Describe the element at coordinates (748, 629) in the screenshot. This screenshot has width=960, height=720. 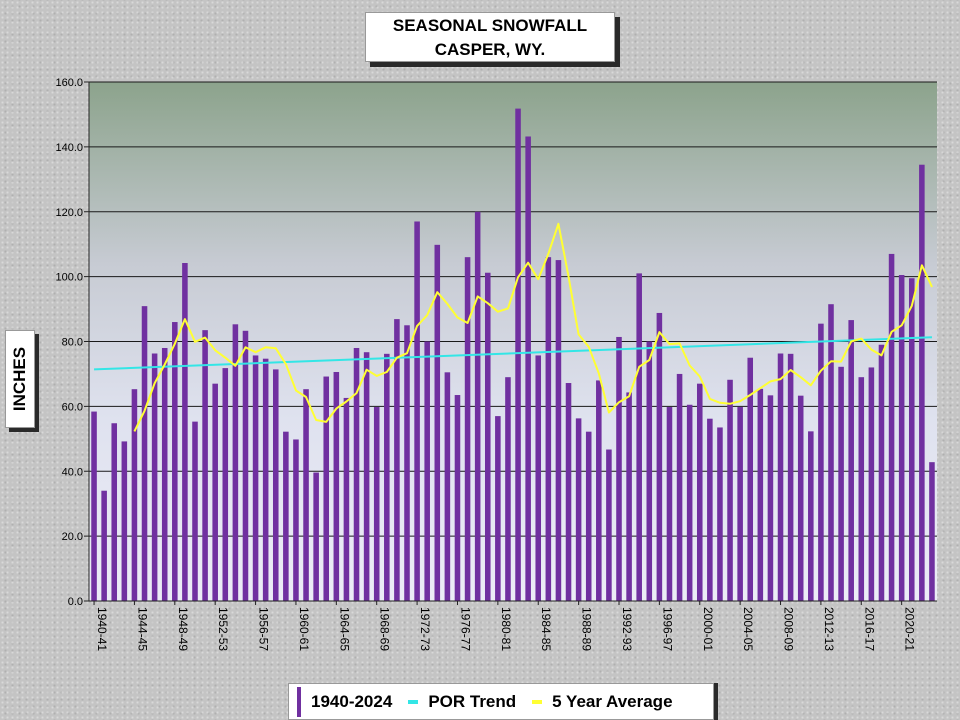
I see `x-tick-label: 2004-05` at that location.